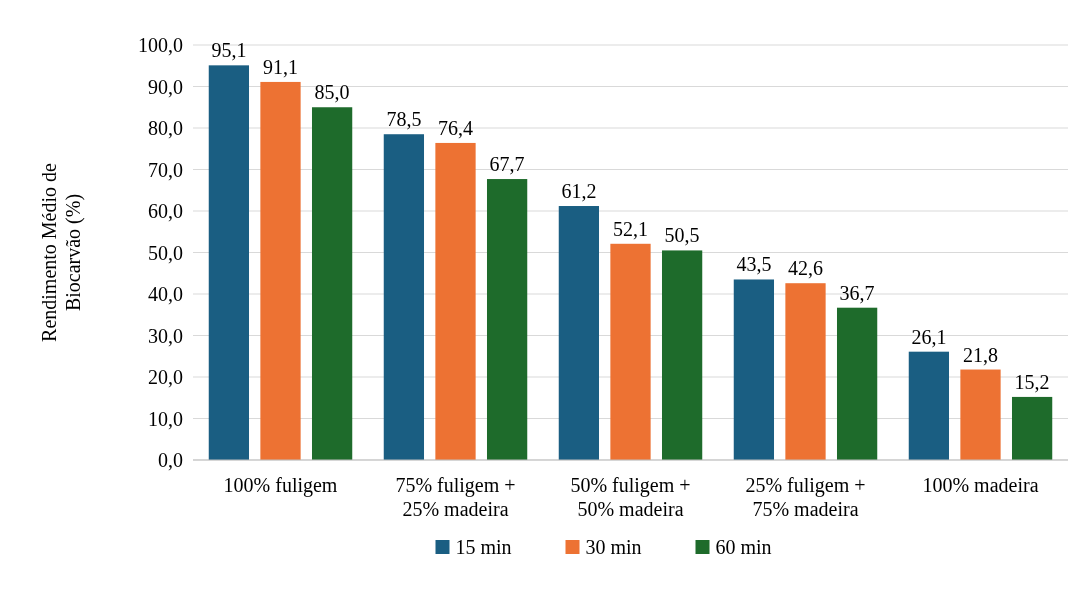 This screenshot has height=590, width=1082. I want to click on data-label: 36,7, so click(857, 292).